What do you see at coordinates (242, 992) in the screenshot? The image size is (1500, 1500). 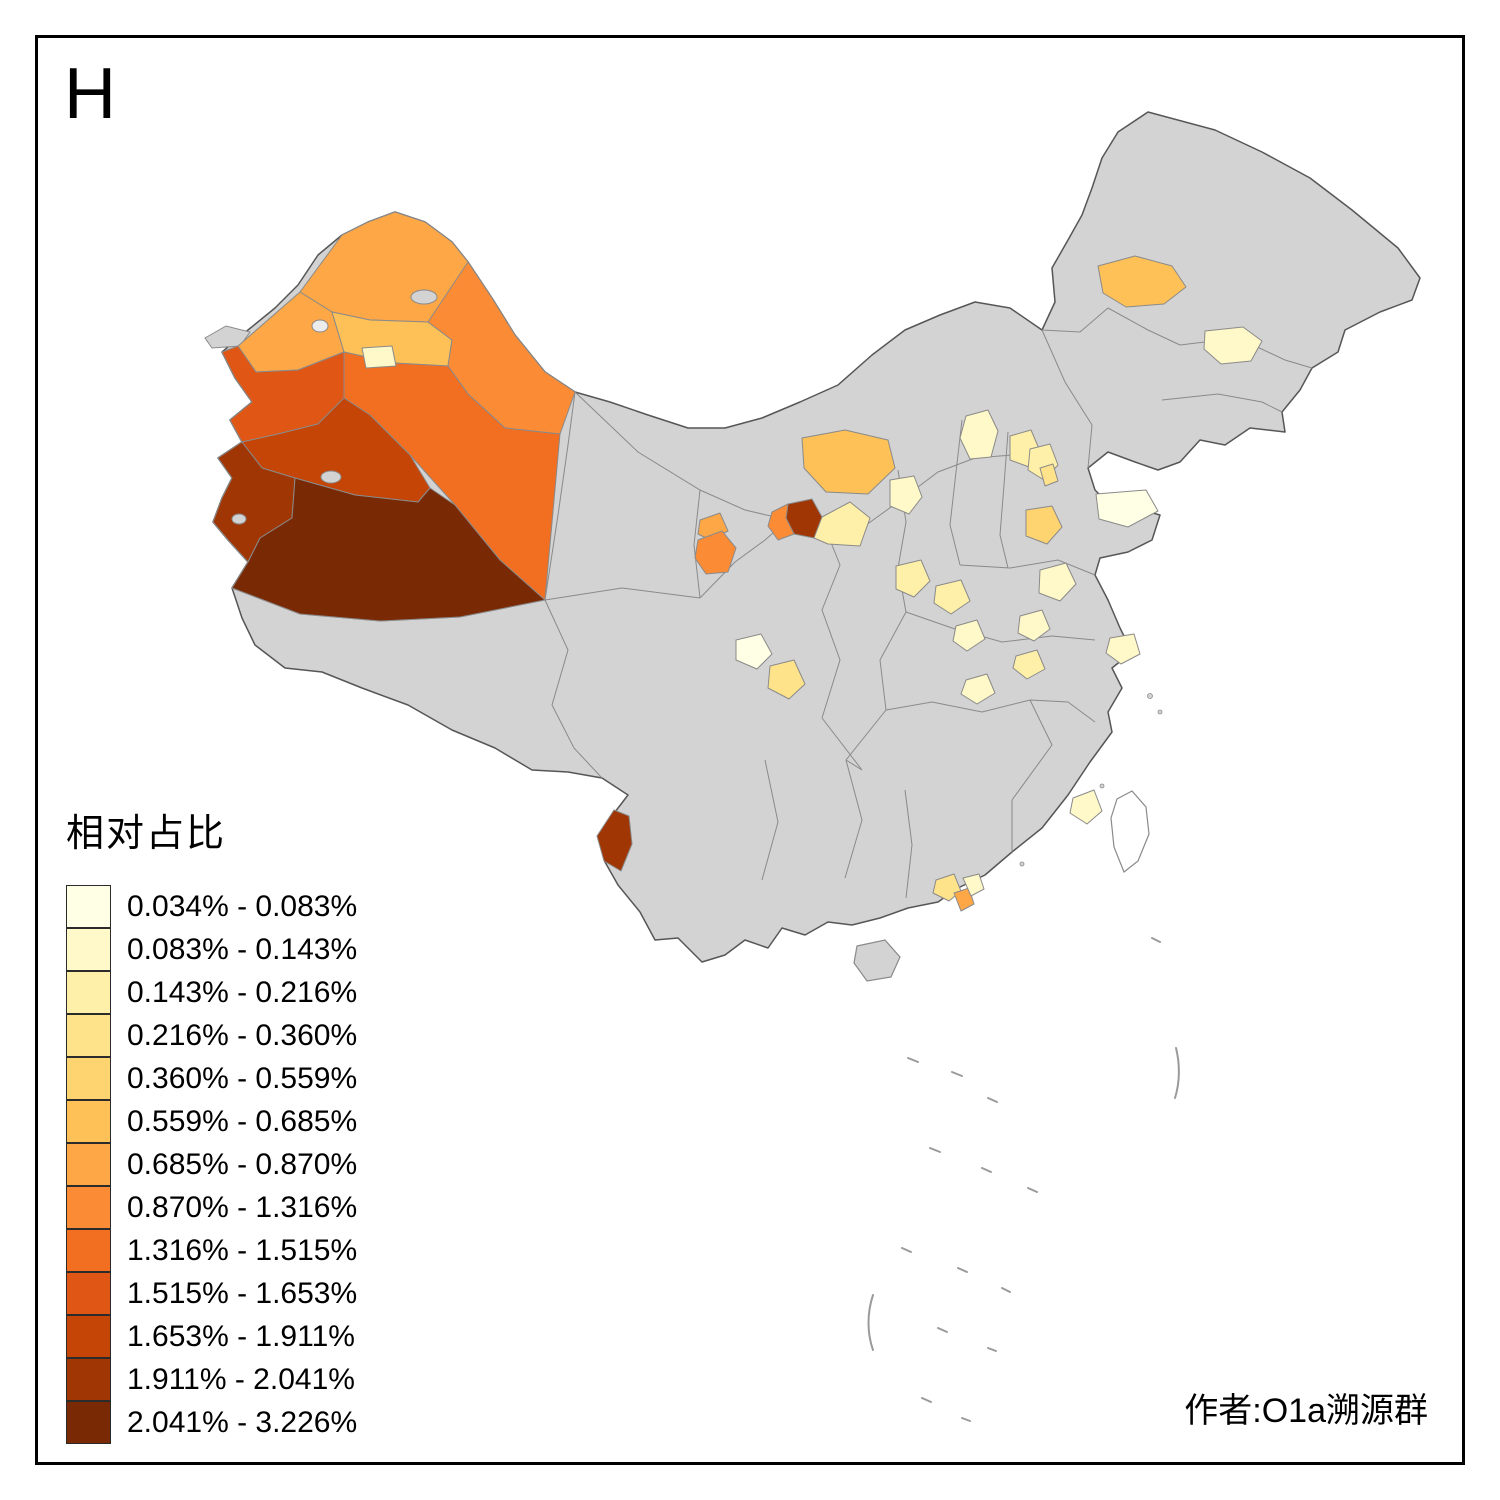 I see `legend-label: 0.143% - 0.216%` at bounding box center [242, 992].